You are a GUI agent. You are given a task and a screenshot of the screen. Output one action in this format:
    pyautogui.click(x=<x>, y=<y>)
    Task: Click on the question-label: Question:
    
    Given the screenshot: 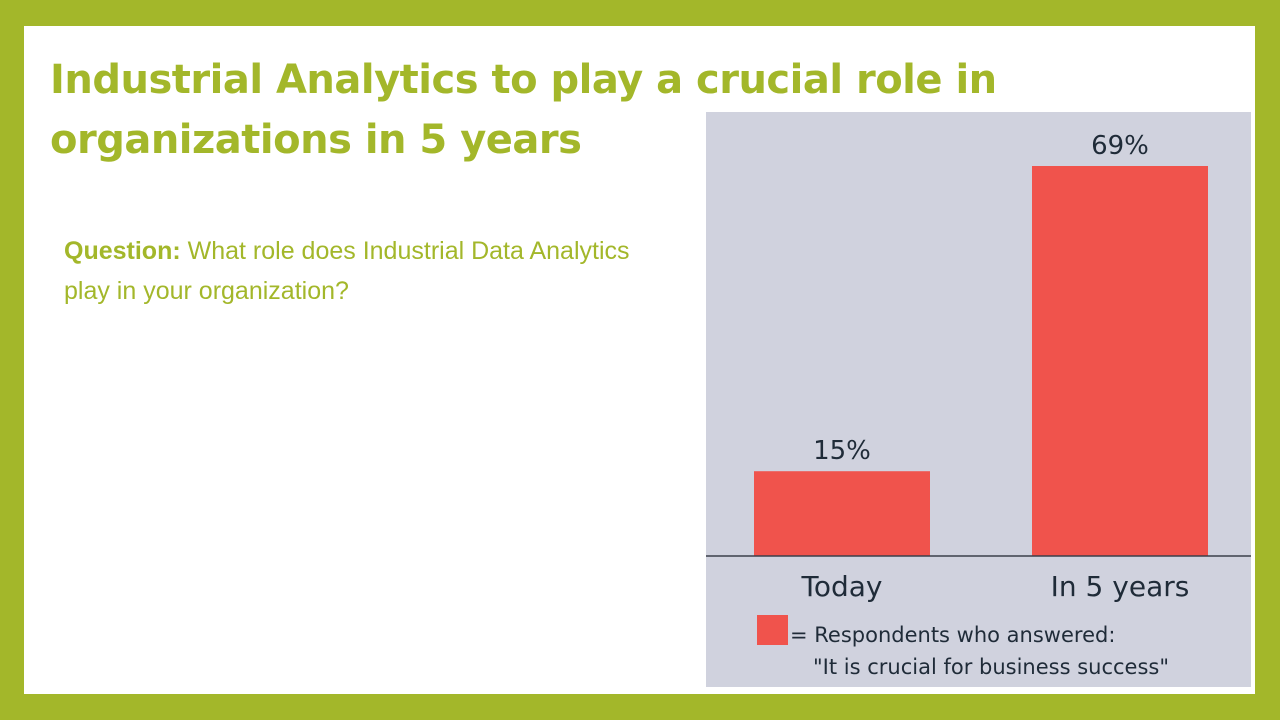 What is the action you would take?
    pyautogui.click(x=122, y=251)
    